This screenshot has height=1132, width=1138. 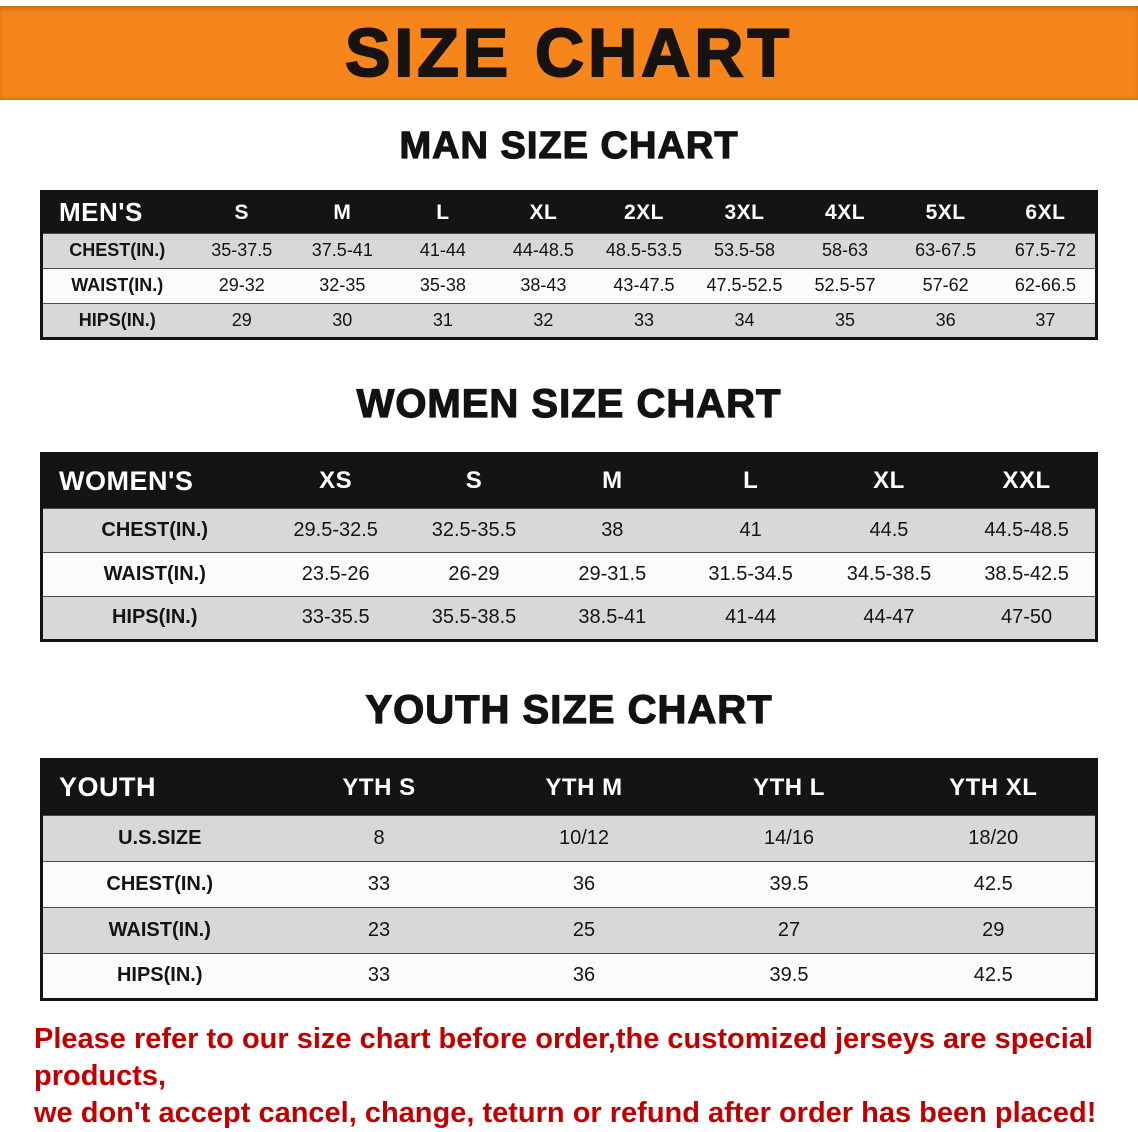 I want to click on row-label: U.S.SIZE, so click(x=159, y=838).